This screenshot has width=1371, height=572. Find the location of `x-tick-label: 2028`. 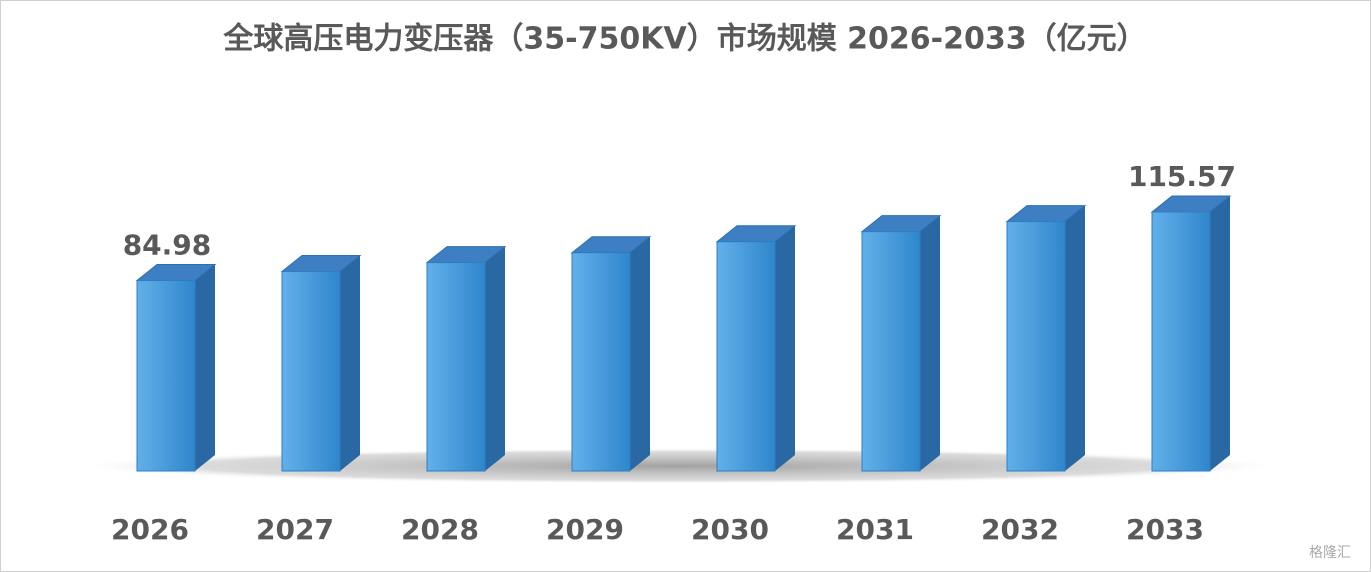

x-tick-label: 2028 is located at coordinates (440, 529).